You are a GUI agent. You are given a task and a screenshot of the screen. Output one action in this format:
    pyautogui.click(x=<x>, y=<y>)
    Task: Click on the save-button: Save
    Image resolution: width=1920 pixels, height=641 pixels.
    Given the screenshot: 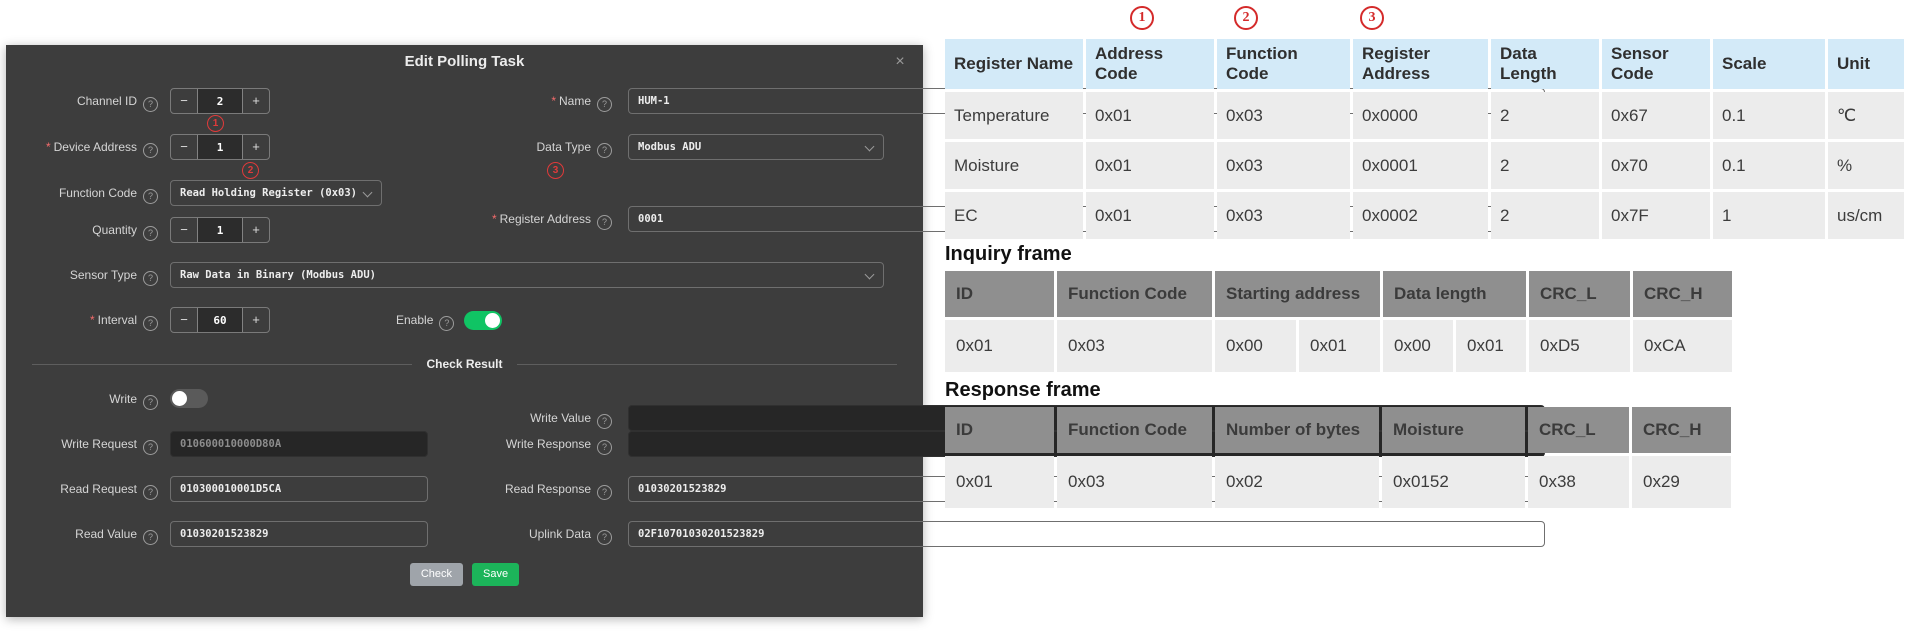 What is the action you would take?
    pyautogui.click(x=496, y=574)
    